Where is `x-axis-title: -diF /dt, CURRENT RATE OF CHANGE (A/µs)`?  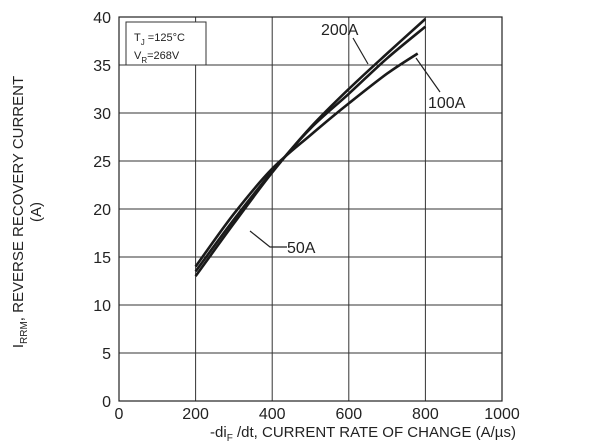
x-axis-title: -diF /dt, CURRENT RATE OF CHANGE (A/µs) is located at coordinates (363, 434).